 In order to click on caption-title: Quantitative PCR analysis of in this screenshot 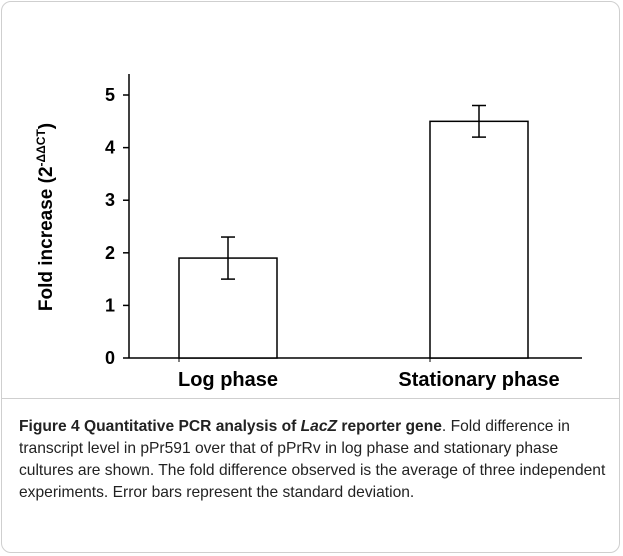, I will do `click(192, 426)`.